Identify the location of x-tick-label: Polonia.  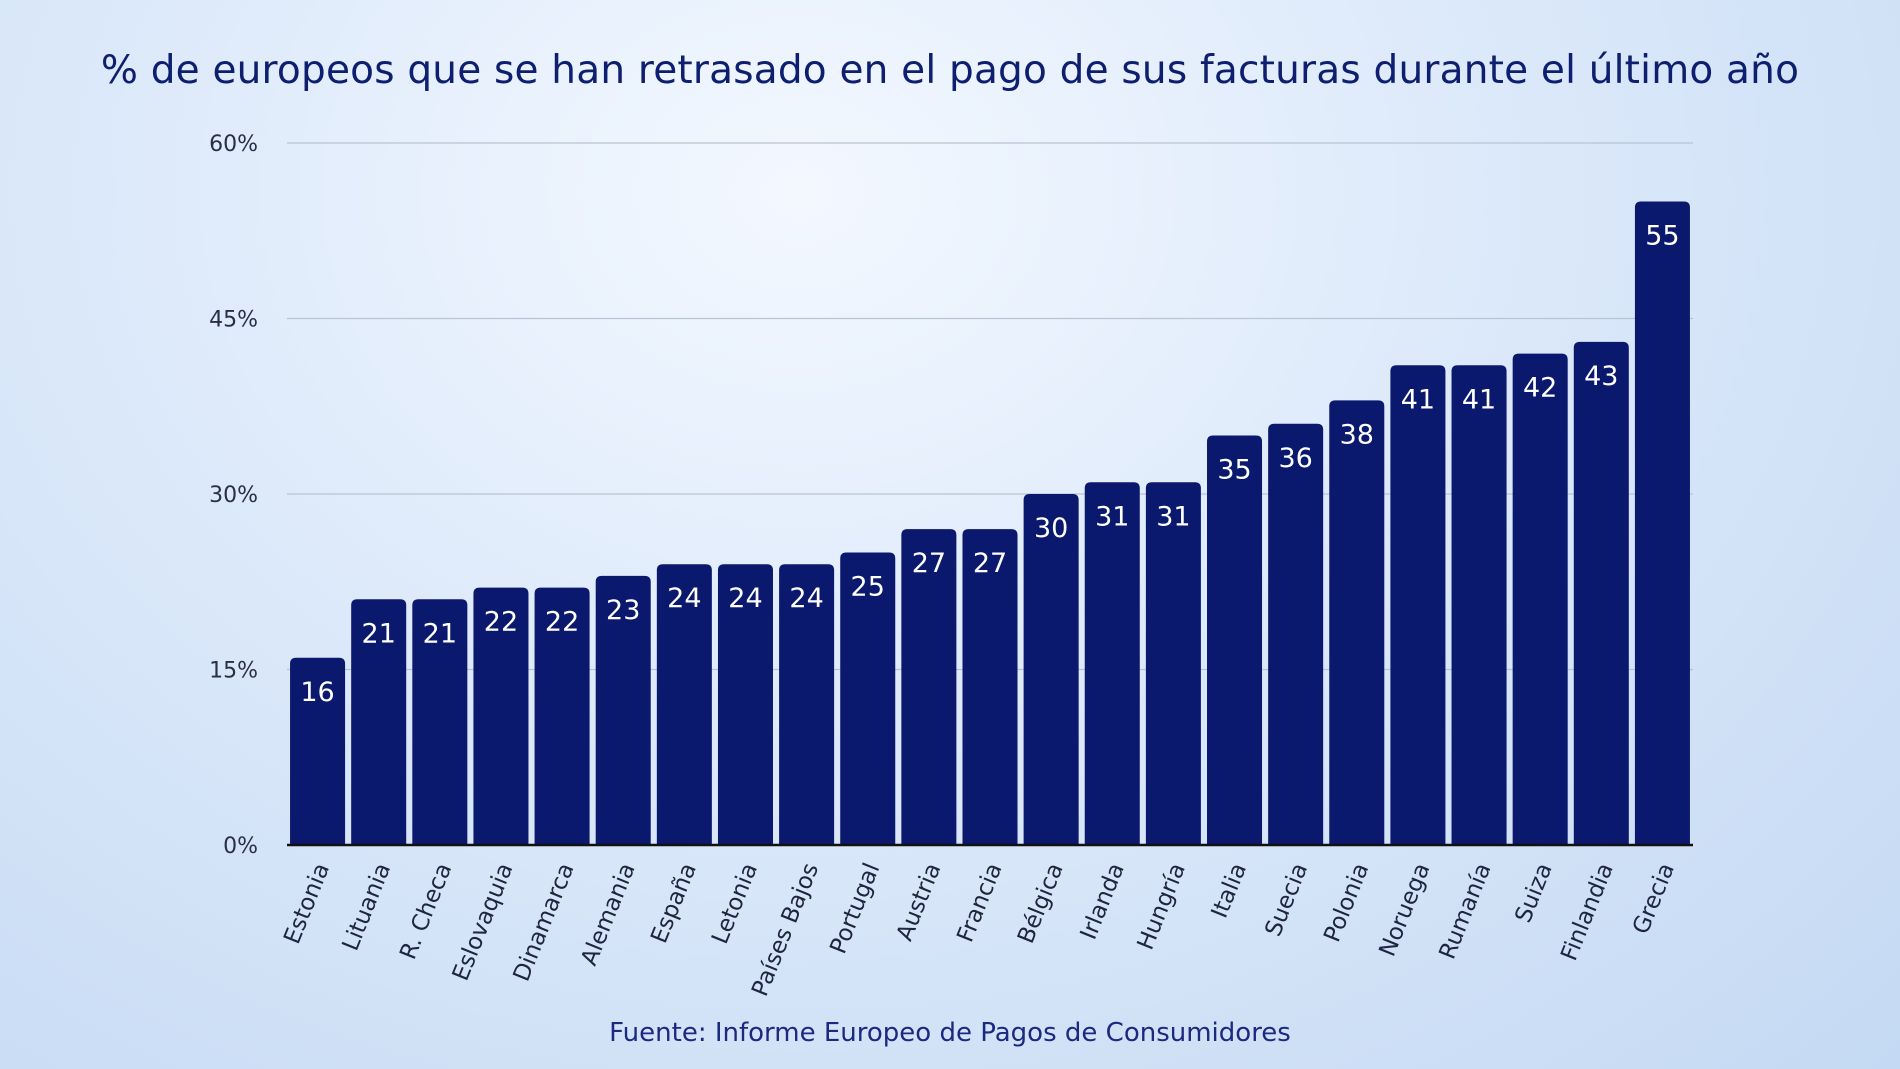
(1346, 903).